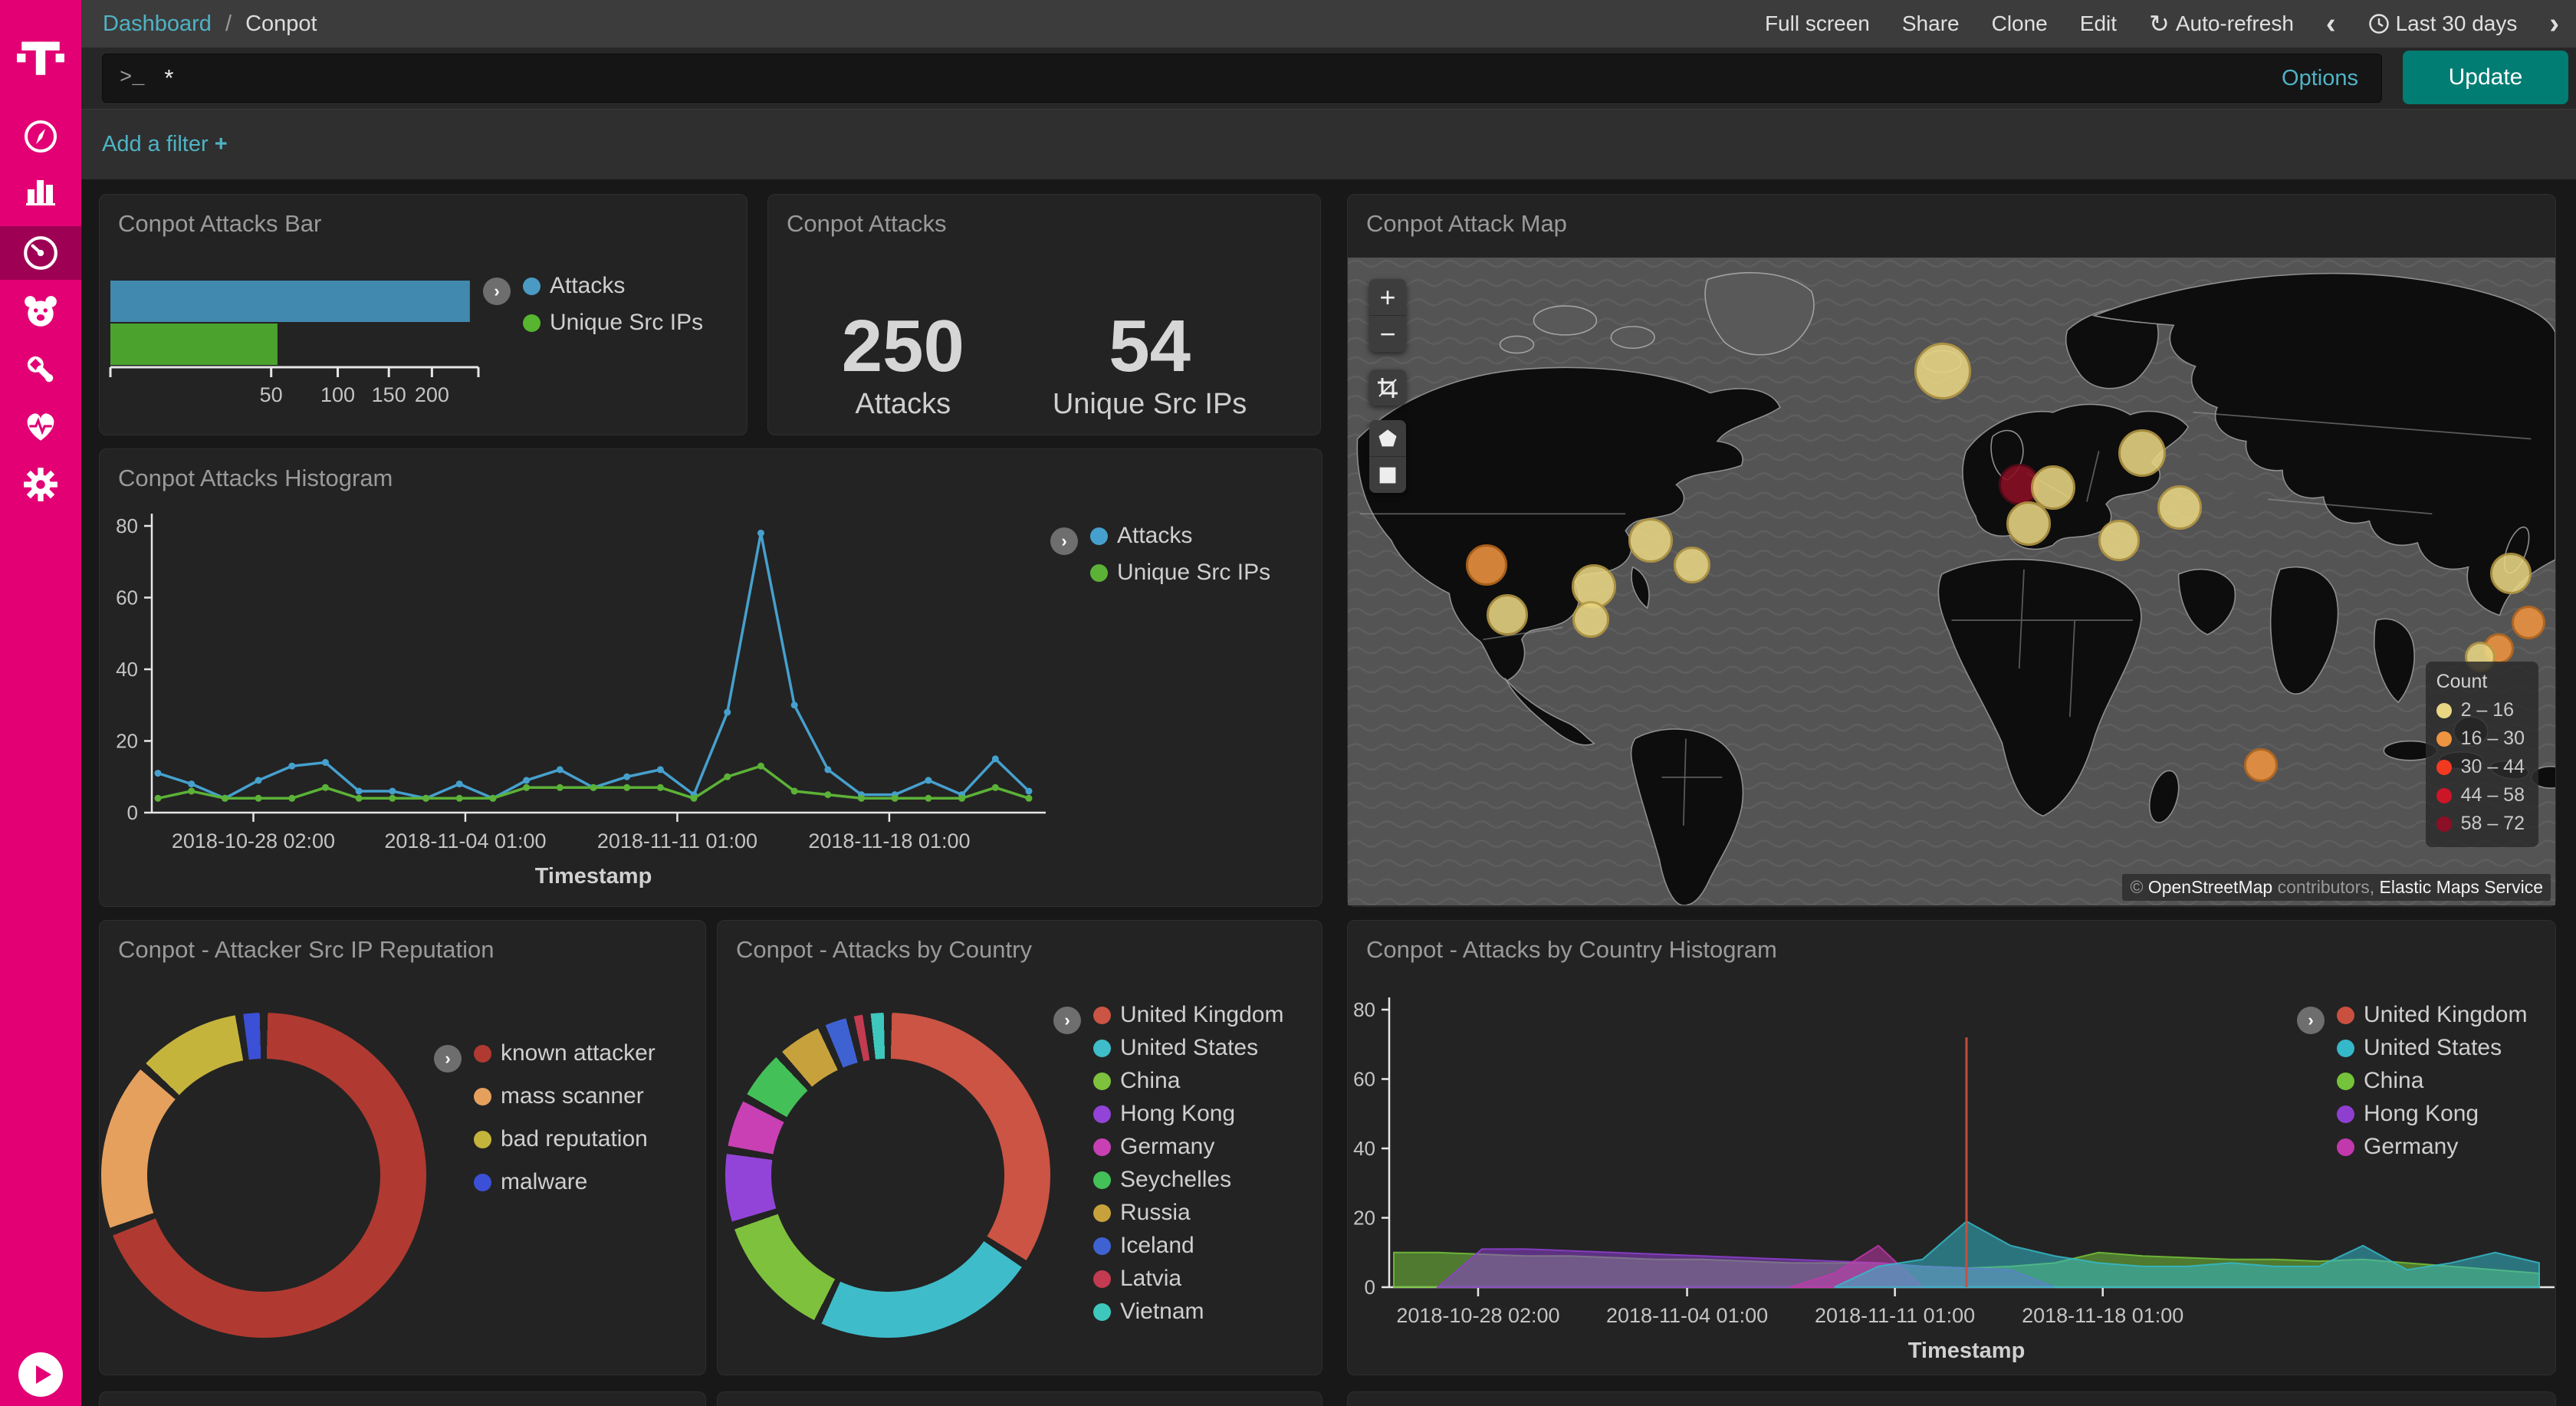 The height and width of the screenshot is (1406, 2576). Describe the element at coordinates (1188, 1279) in the screenshot. I see `legend-item: Latvia` at that location.